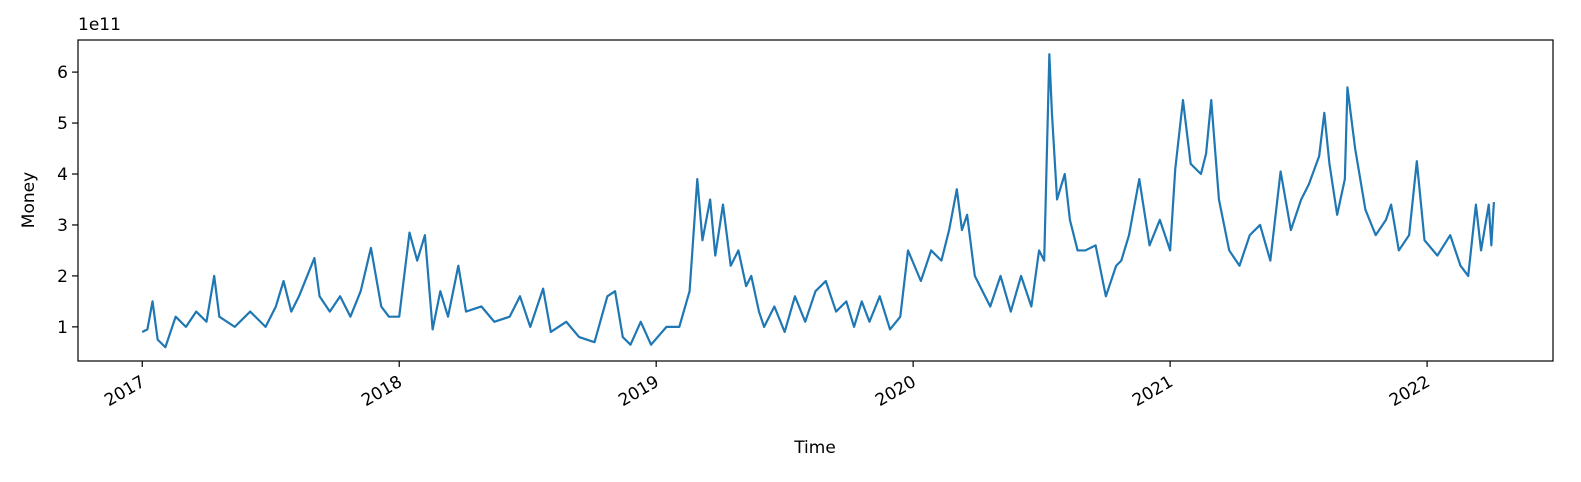 This screenshot has width=1581, height=482. What do you see at coordinates (381, 391) in the screenshot?
I see `x-tick-label: 2018` at bounding box center [381, 391].